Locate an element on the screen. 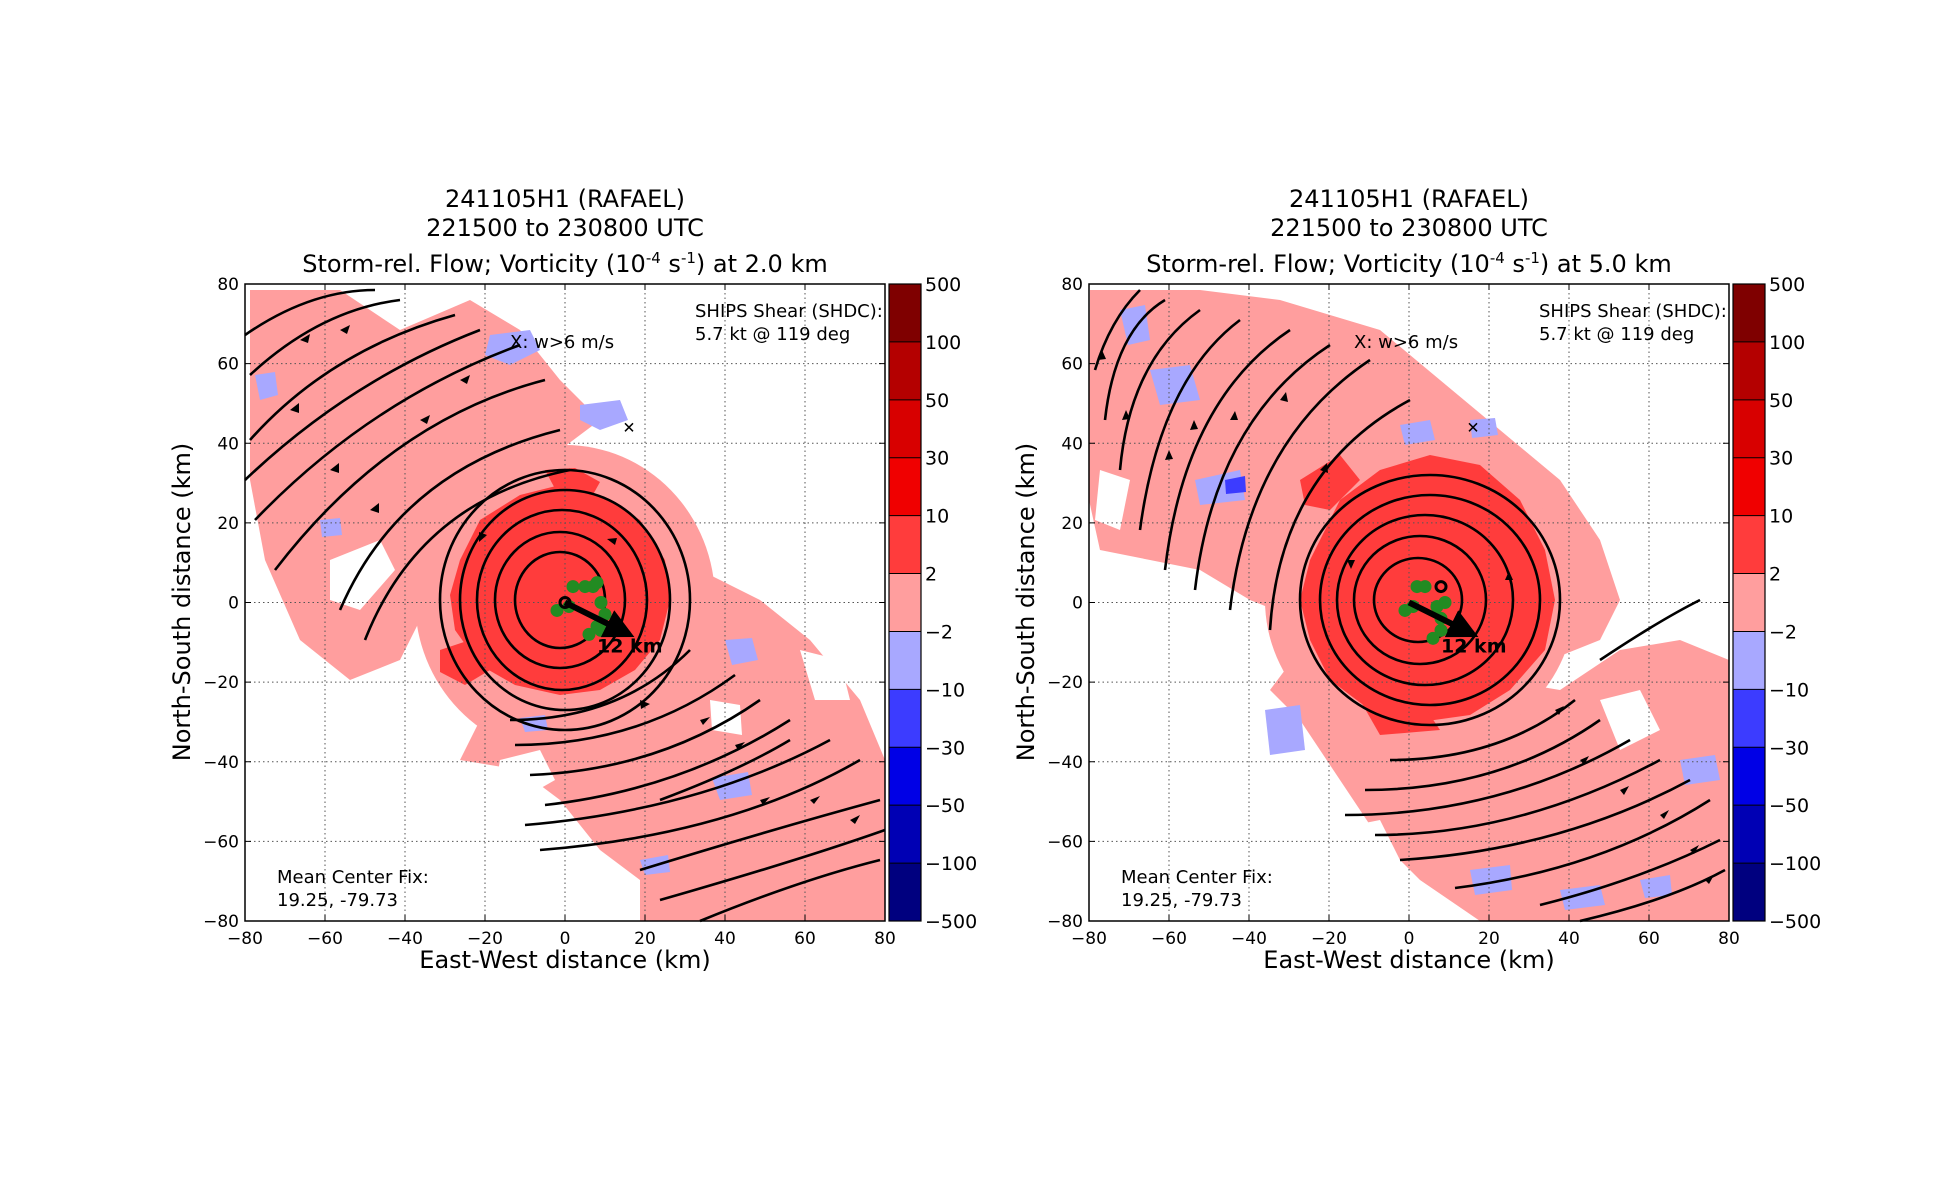 The image size is (1950, 1200). updraft-marker is located at coordinates (1473, 427).